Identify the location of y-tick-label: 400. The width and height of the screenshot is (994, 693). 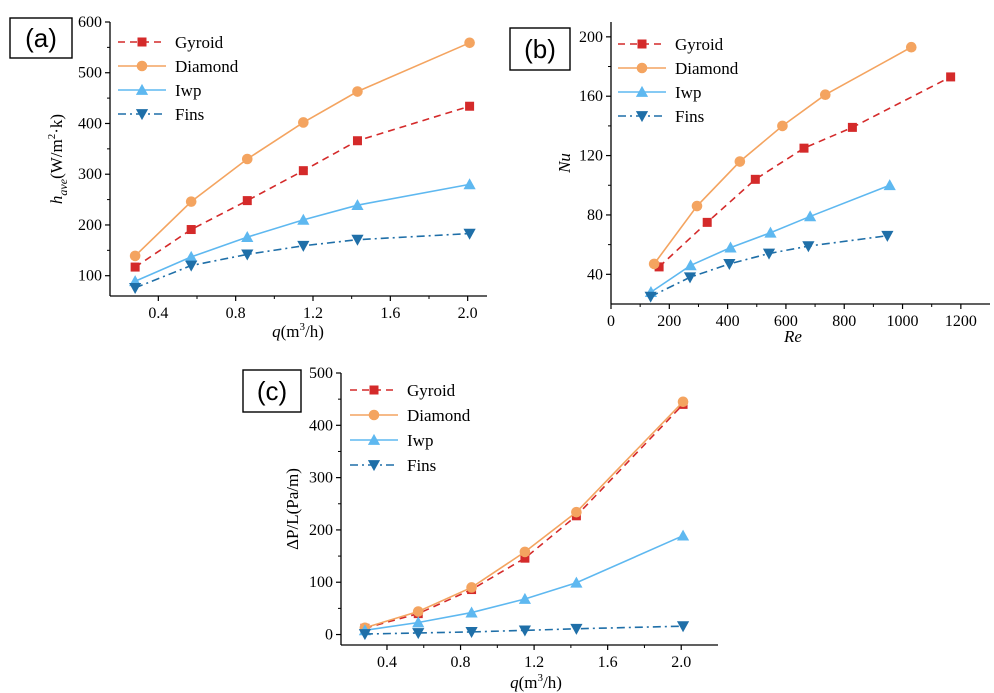
(321, 425).